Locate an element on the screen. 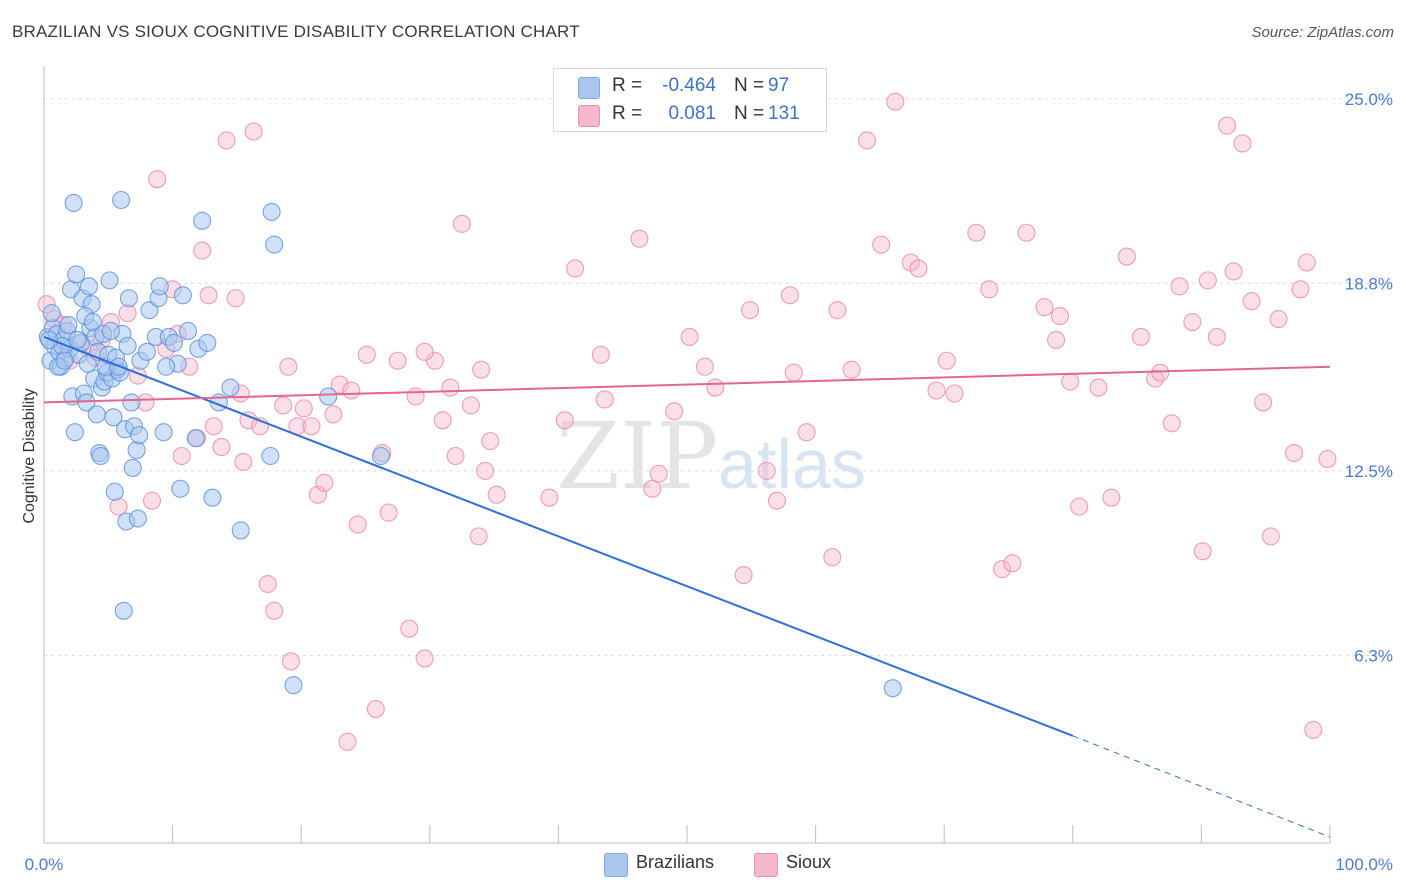 This screenshot has height=892, width=1406. stats-row-brazilians: R = -0.464 N = 97 is located at coordinates (690, 87).